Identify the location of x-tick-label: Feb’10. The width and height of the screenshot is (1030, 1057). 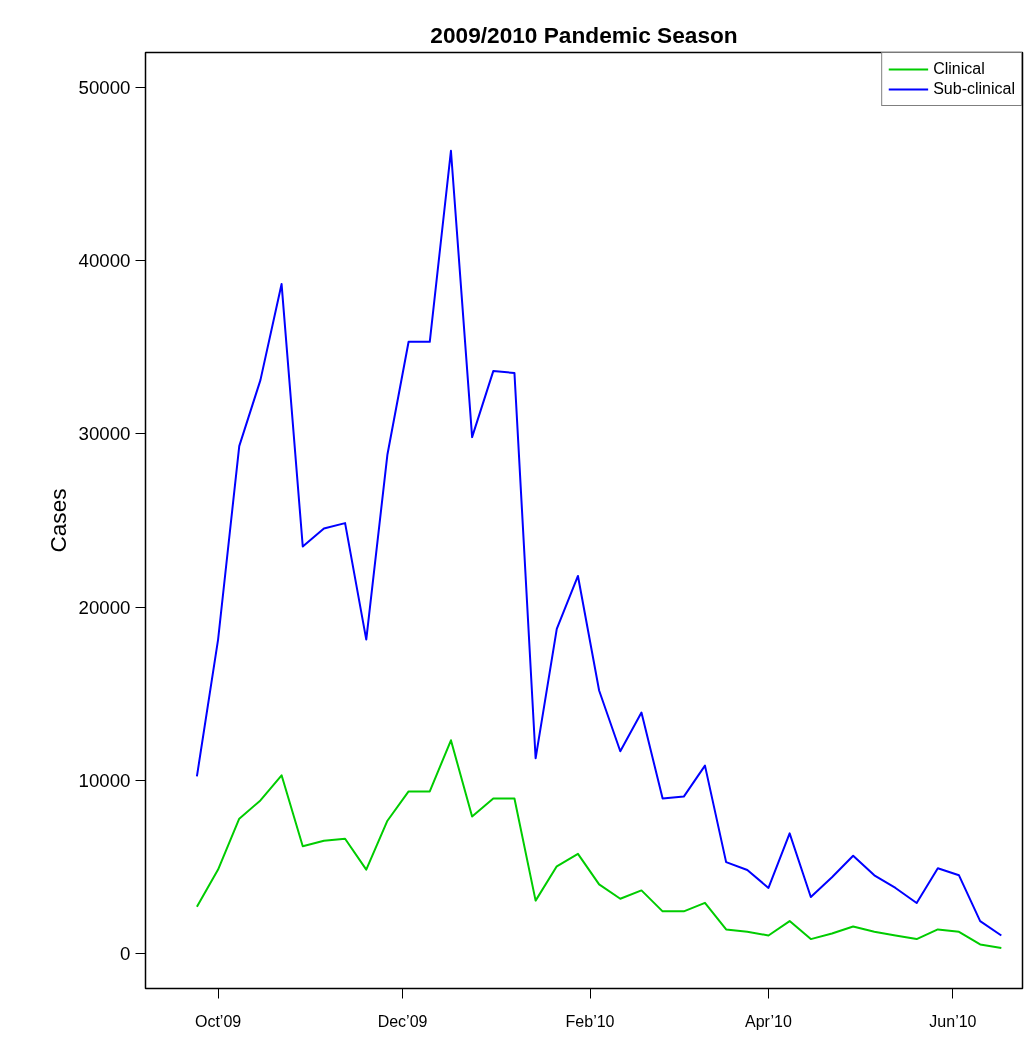
(590, 1021).